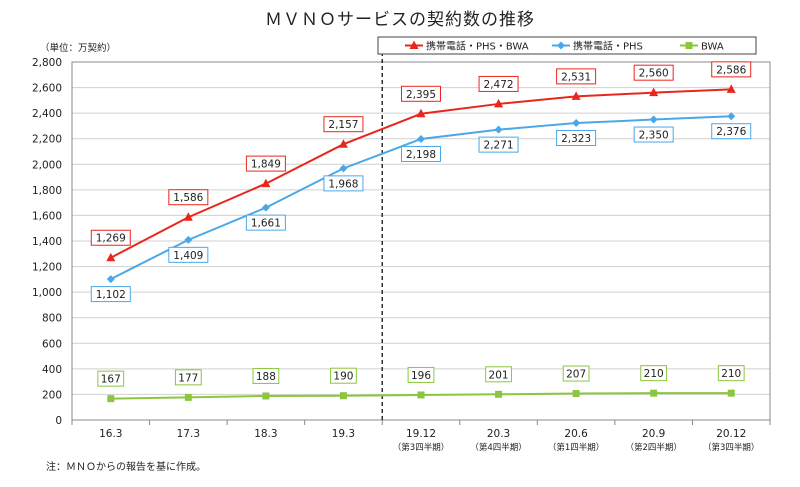 The image size is (800, 487). What do you see at coordinates (47, 165) in the screenshot?
I see `y-tick-label: 2,000` at bounding box center [47, 165].